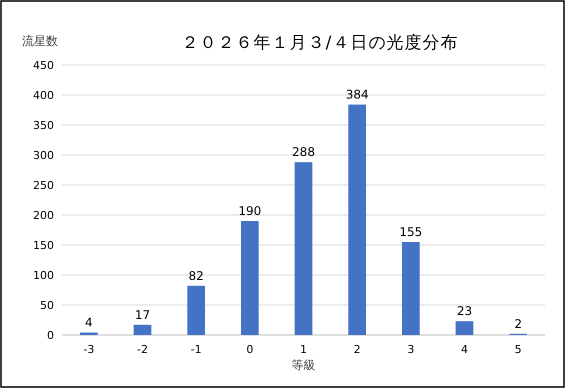 This screenshot has height=388, width=565. Describe the element at coordinates (43, 95) in the screenshot. I see `y-tick-label: 400` at that location.